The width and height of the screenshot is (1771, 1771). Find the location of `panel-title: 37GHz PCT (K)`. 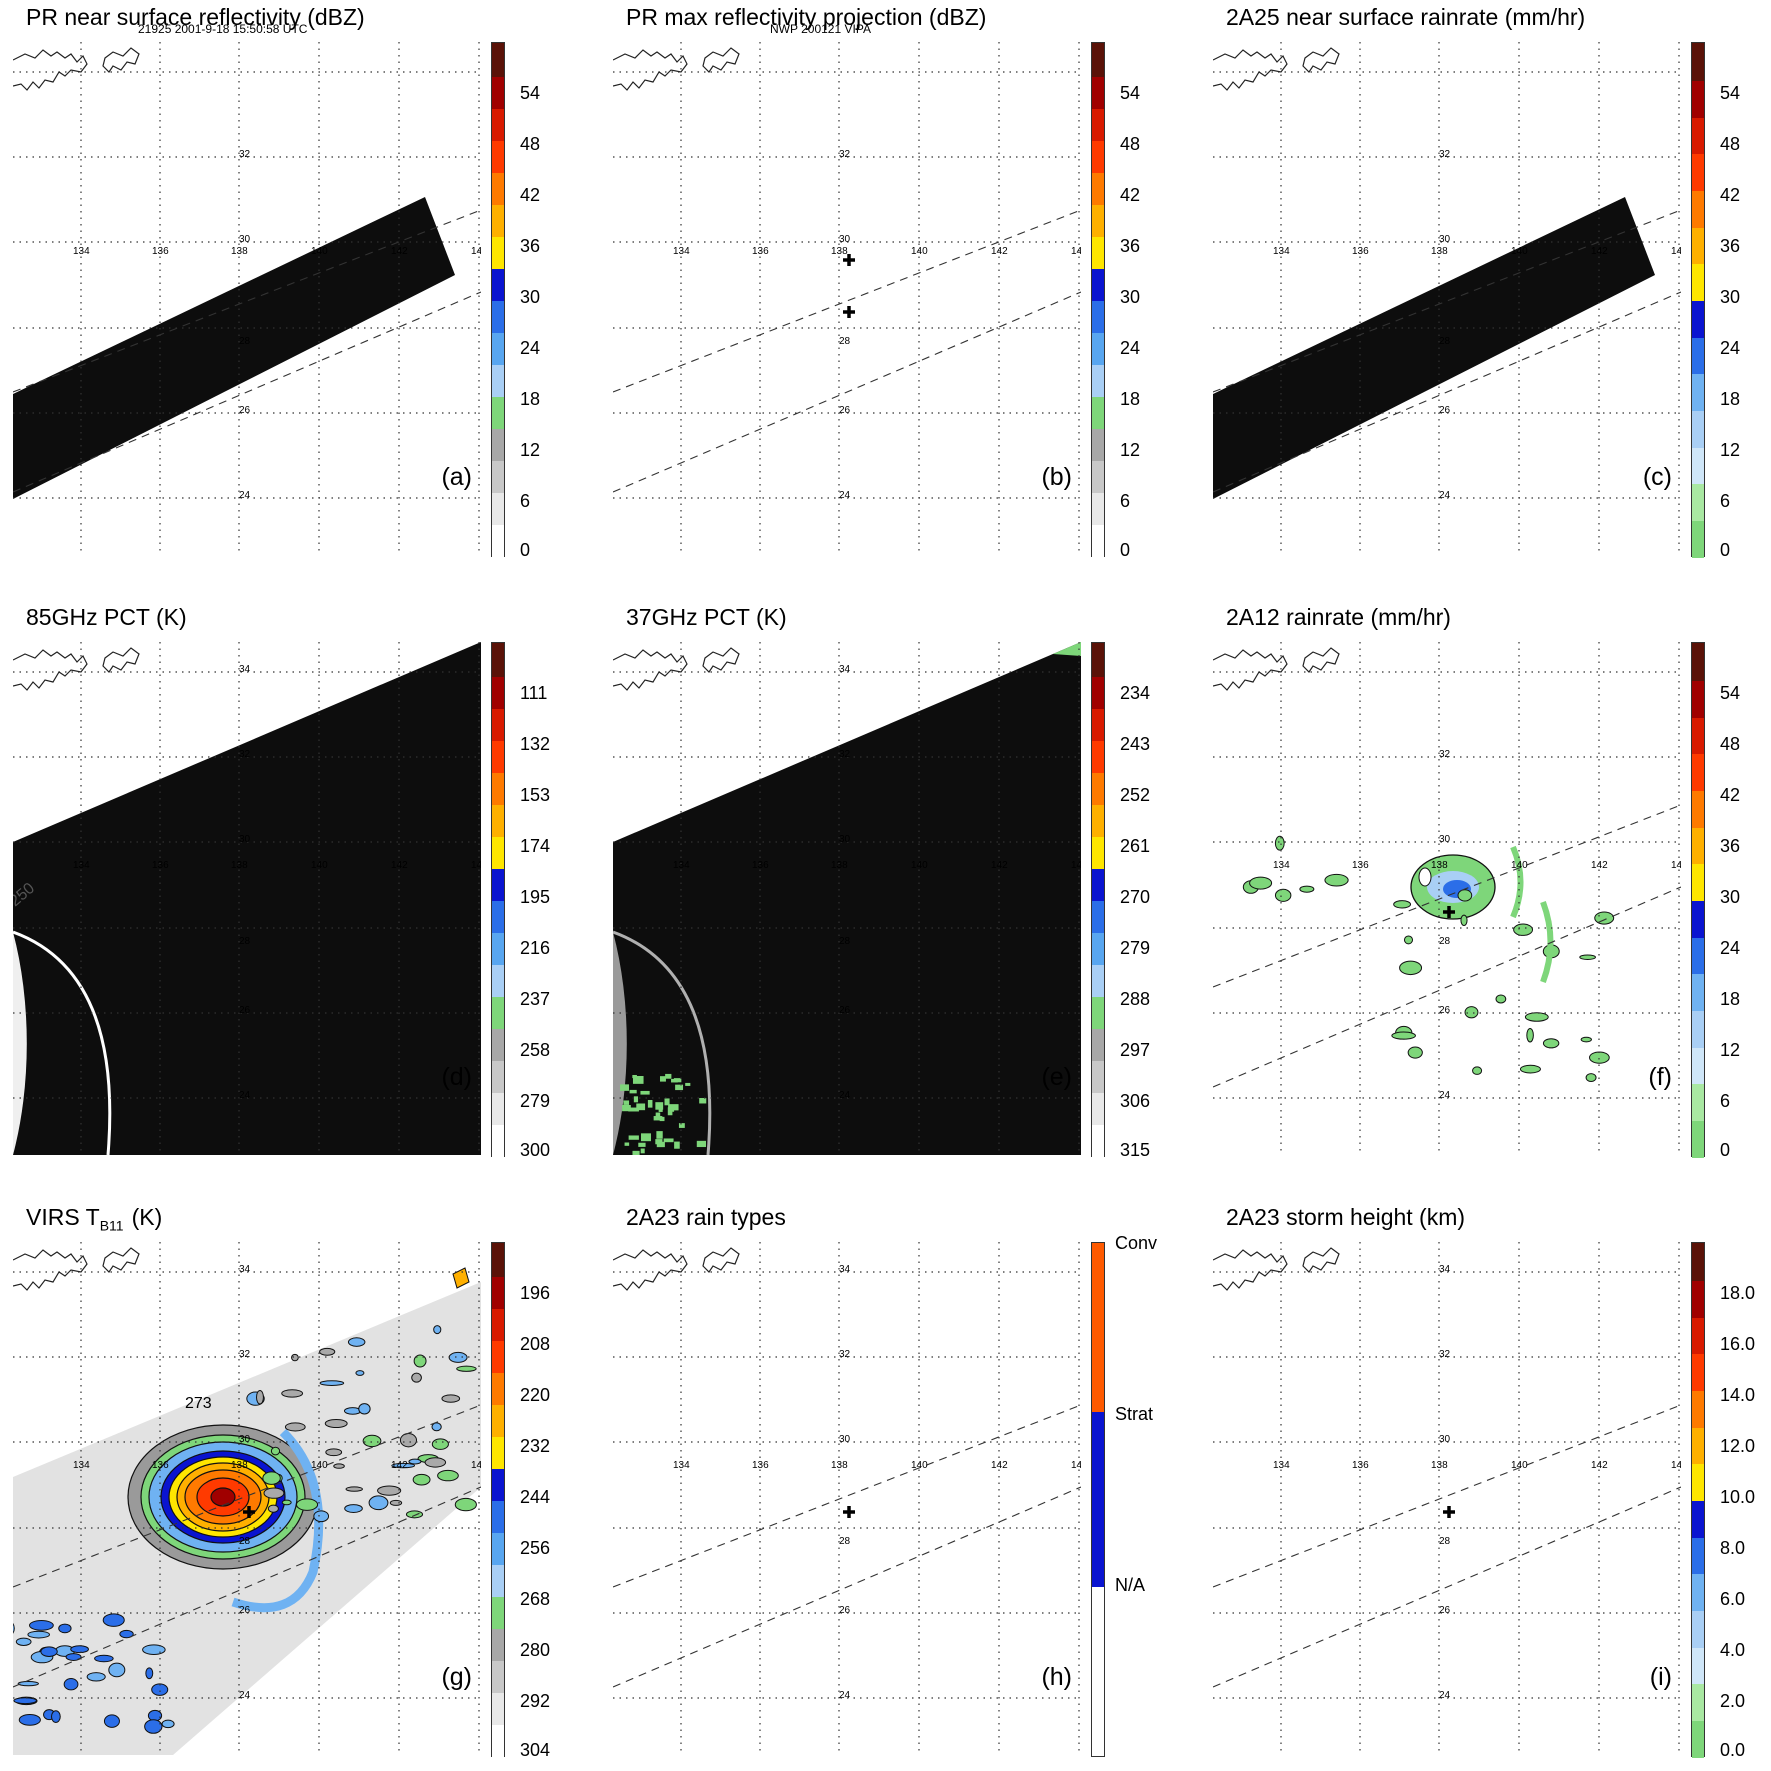

panel-title: 37GHz PCT (K) is located at coordinates (706, 617).